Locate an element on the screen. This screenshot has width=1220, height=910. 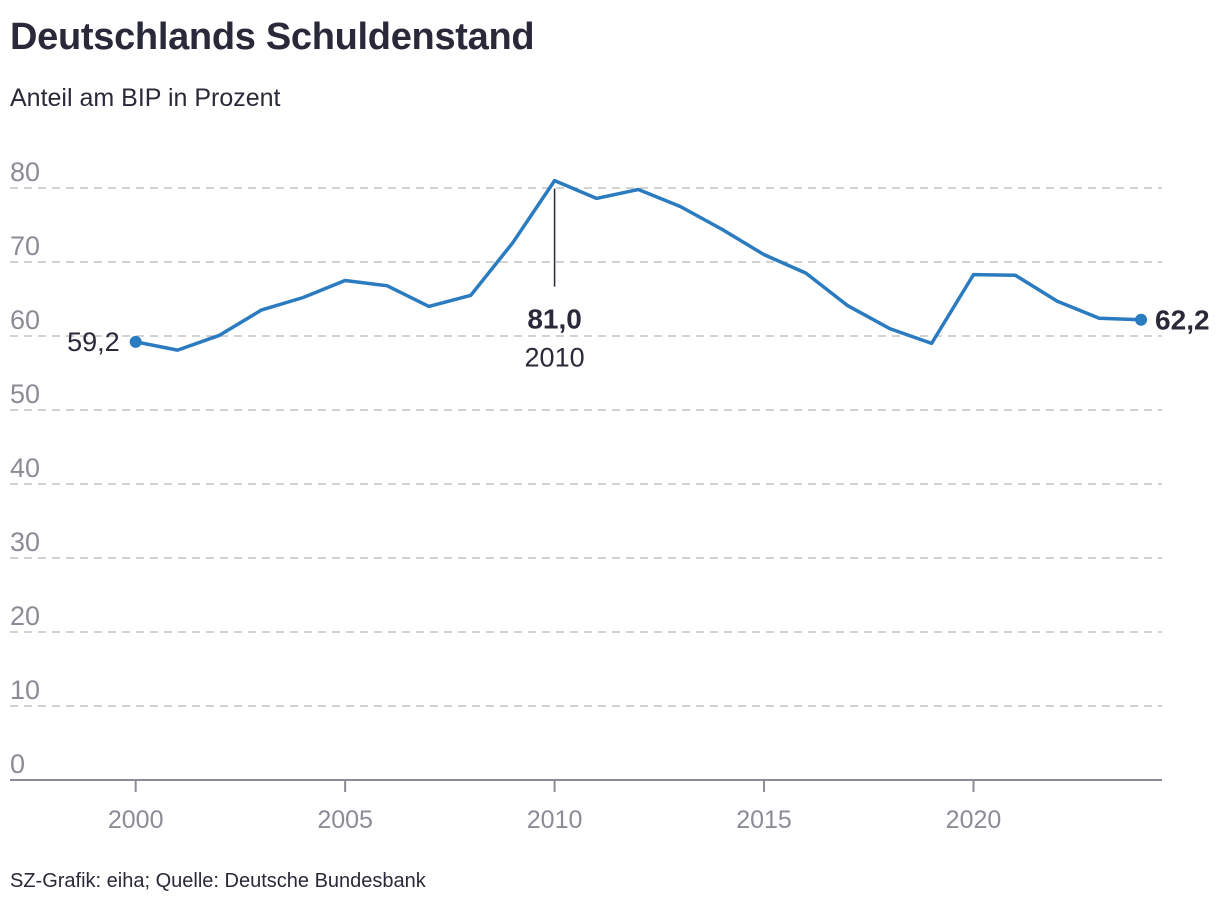
end-point-marker is located at coordinates (1141, 319).